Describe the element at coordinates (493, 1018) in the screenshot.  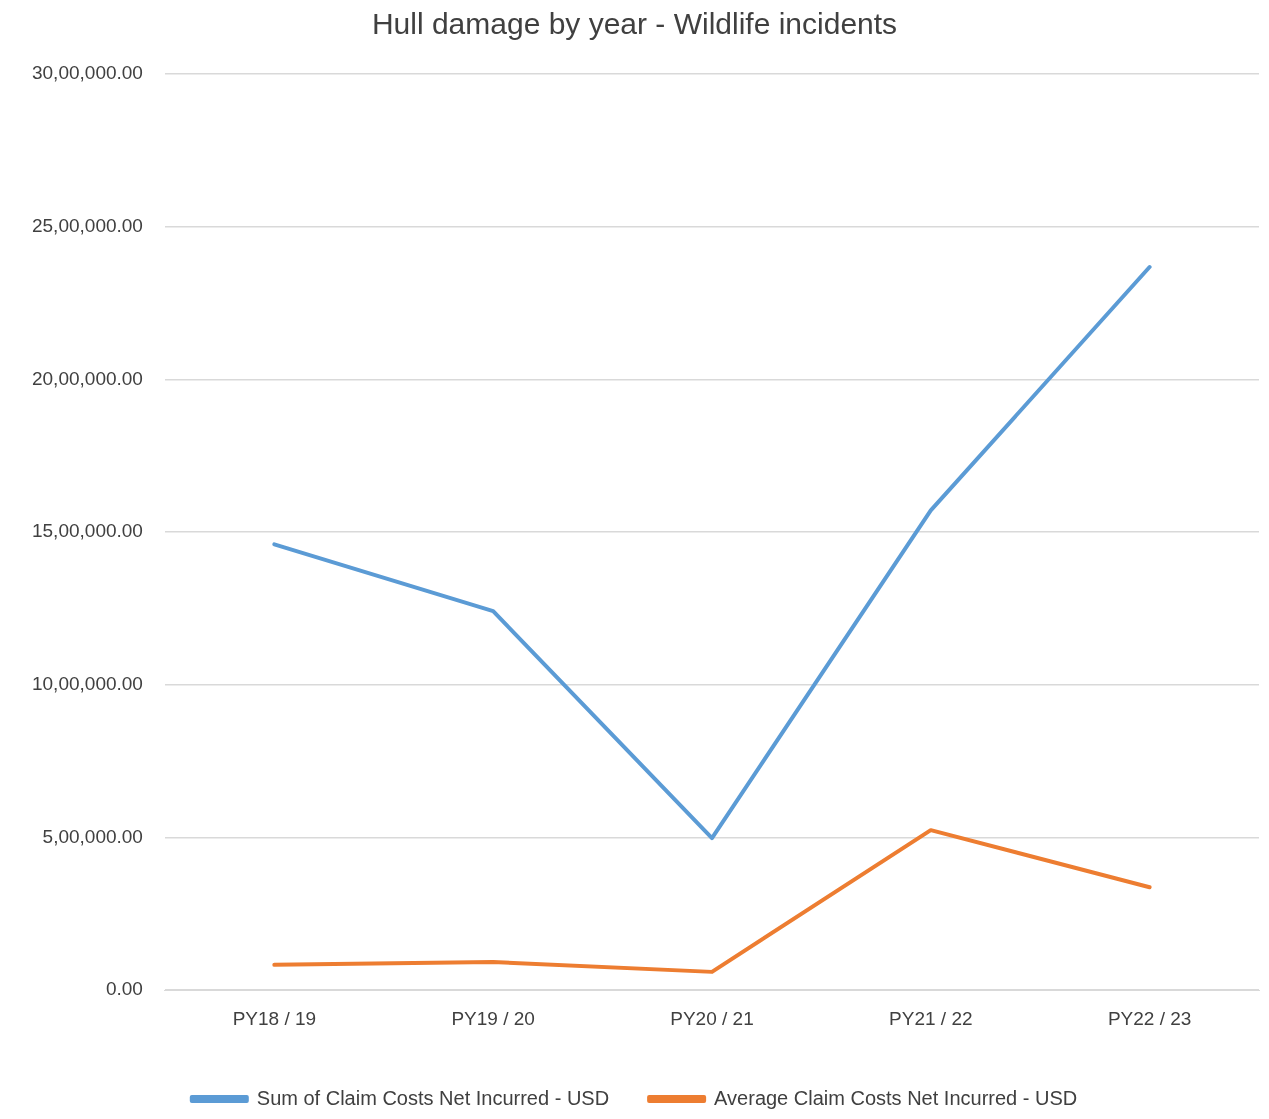
I see `x-tick-label: PY19 / 20` at that location.